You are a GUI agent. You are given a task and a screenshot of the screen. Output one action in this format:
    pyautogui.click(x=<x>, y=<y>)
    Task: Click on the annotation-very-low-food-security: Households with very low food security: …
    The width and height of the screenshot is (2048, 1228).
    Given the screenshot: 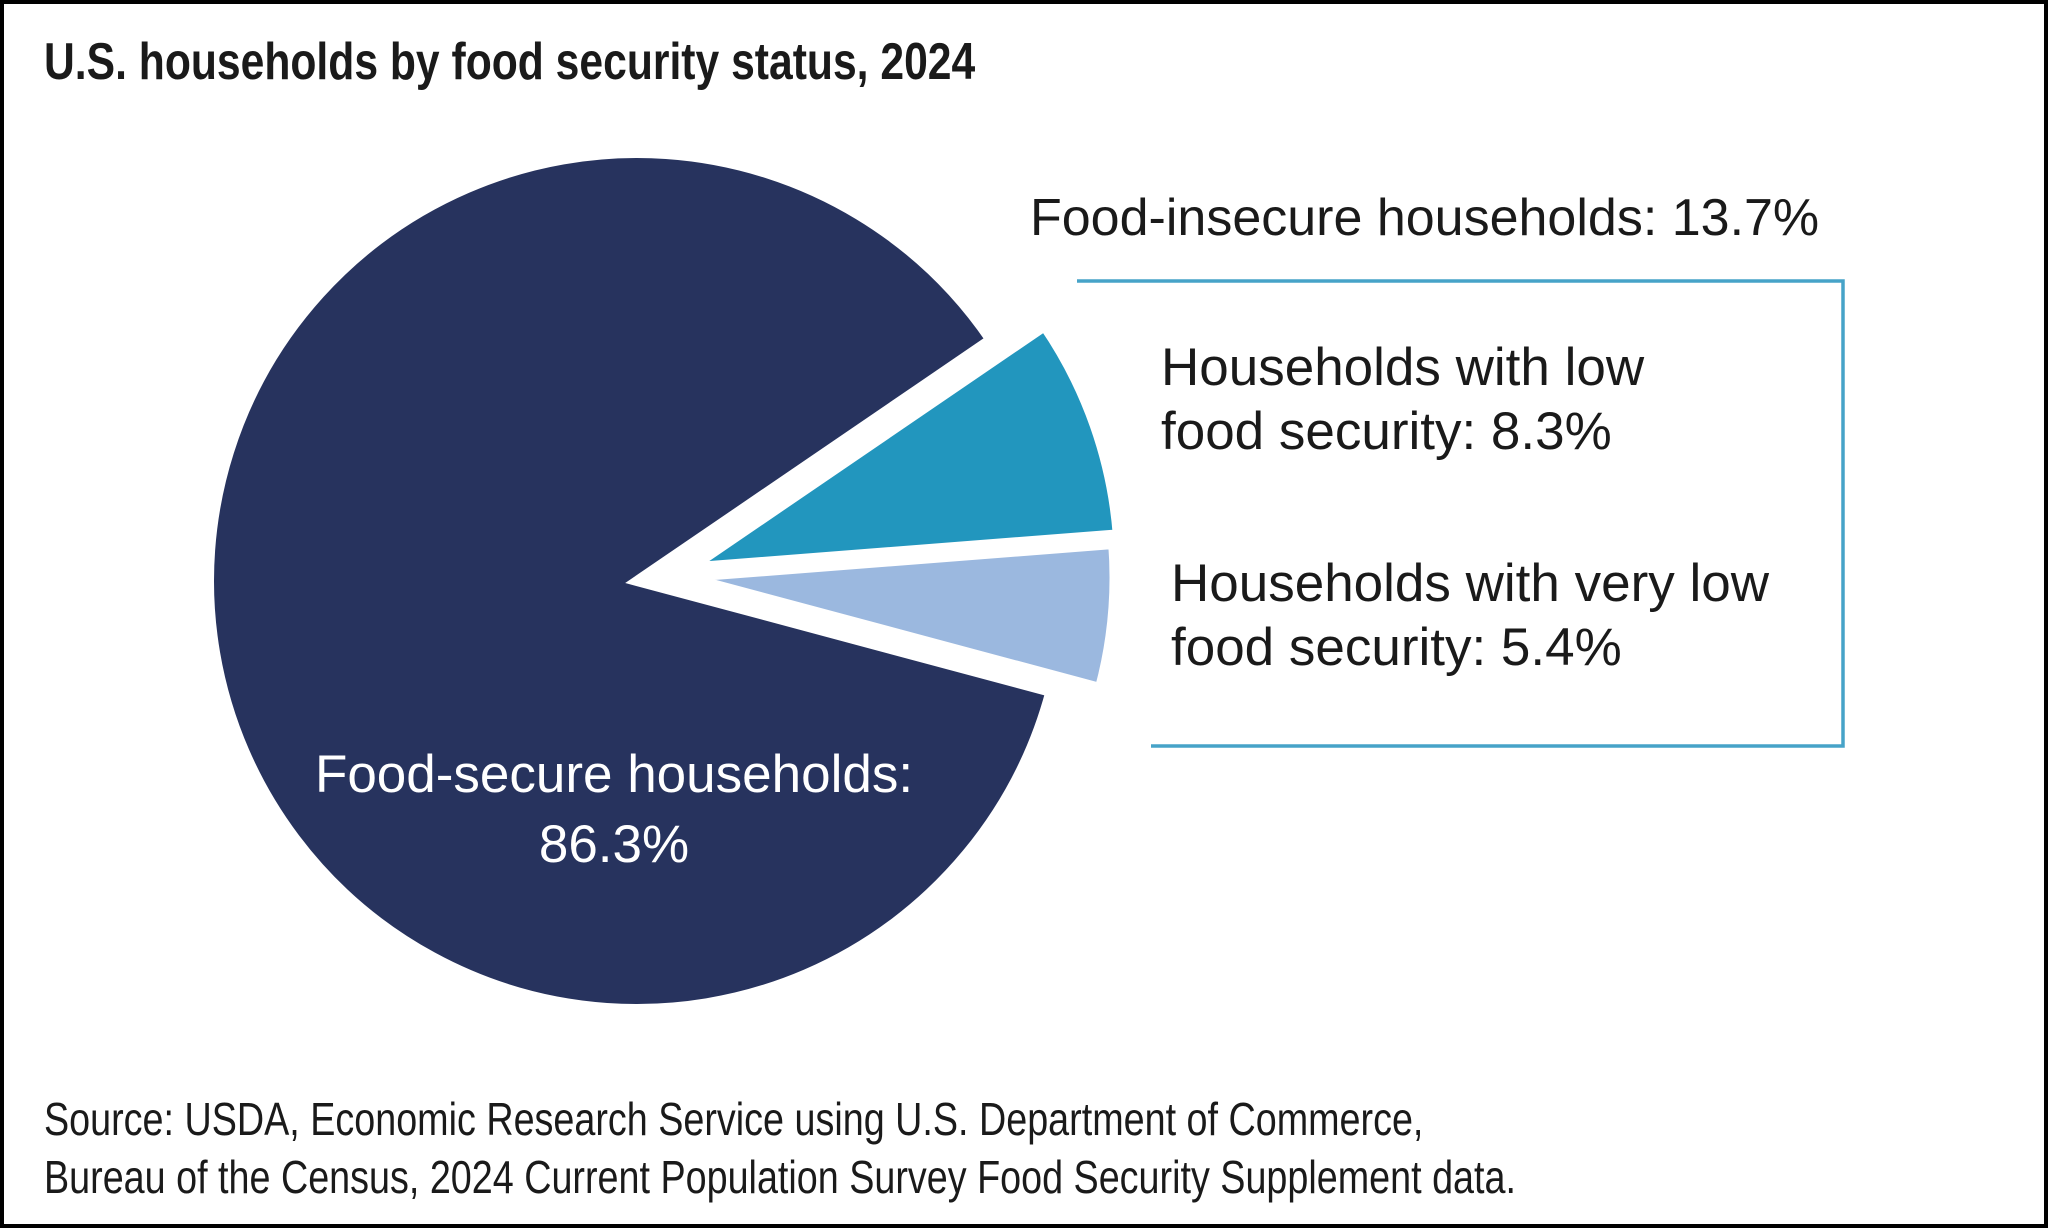 What is the action you would take?
    pyautogui.click(x=1470, y=616)
    